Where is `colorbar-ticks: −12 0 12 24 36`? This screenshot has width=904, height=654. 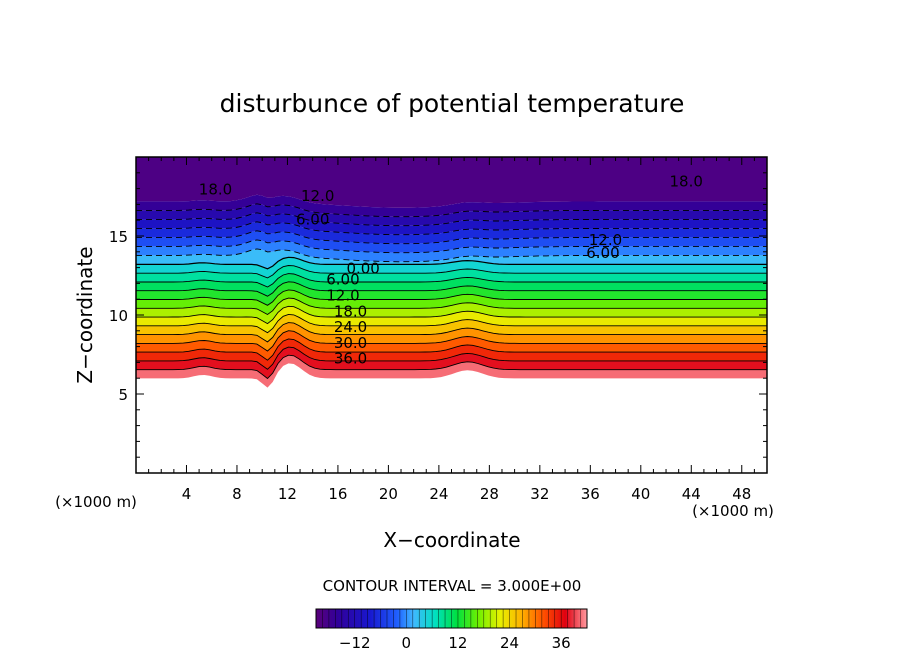
colorbar-ticks: −12 0 12 24 36 is located at coordinates (455, 643).